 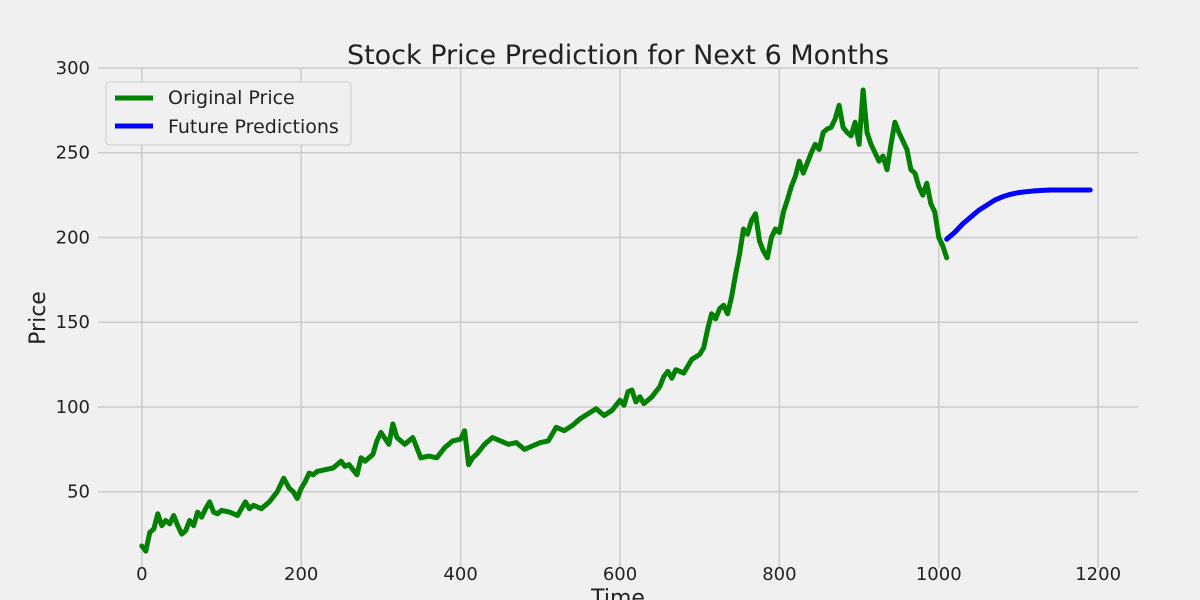 I want to click on y-tick-label: 100, so click(x=73, y=407).